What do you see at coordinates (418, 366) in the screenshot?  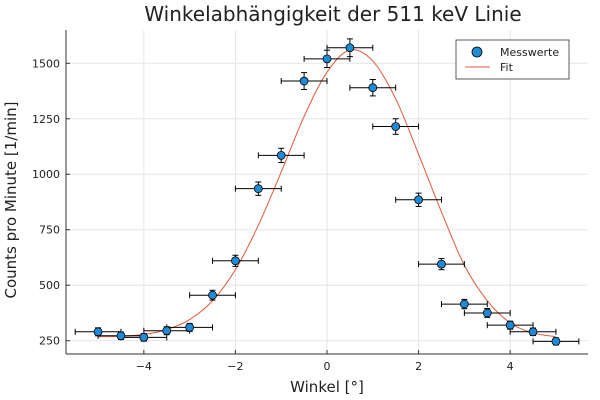 I see `x-tick-label: 2` at bounding box center [418, 366].